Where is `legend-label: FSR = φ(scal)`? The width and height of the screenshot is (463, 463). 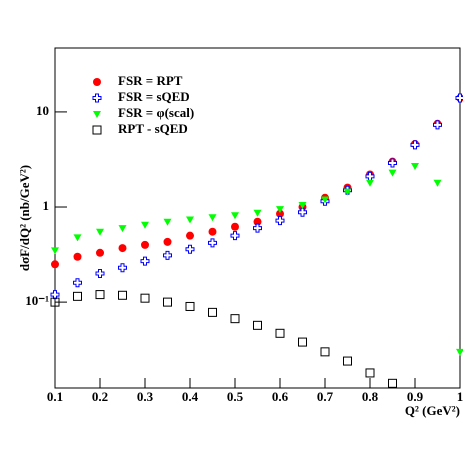
legend-label: FSR = φ(scal) is located at coordinates (156, 112).